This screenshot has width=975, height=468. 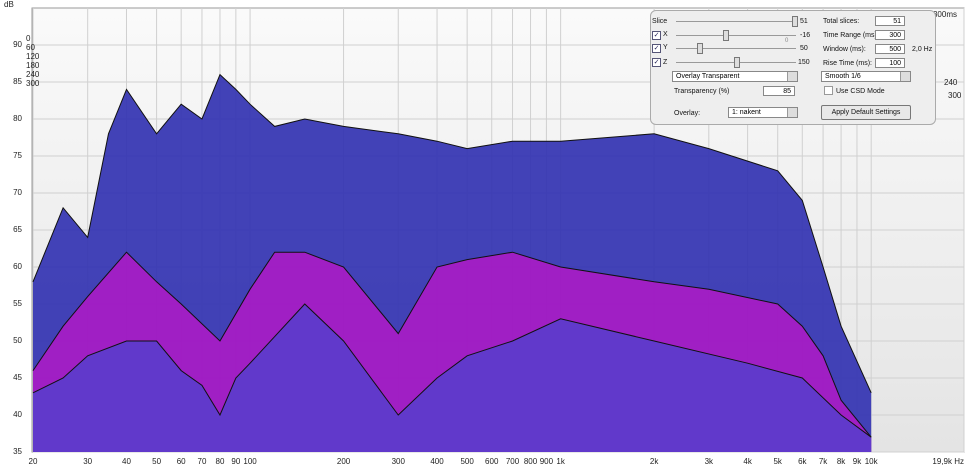 What do you see at coordinates (802, 461) in the screenshot?
I see `x-tick-label: 6k` at bounding box center [802, 461].